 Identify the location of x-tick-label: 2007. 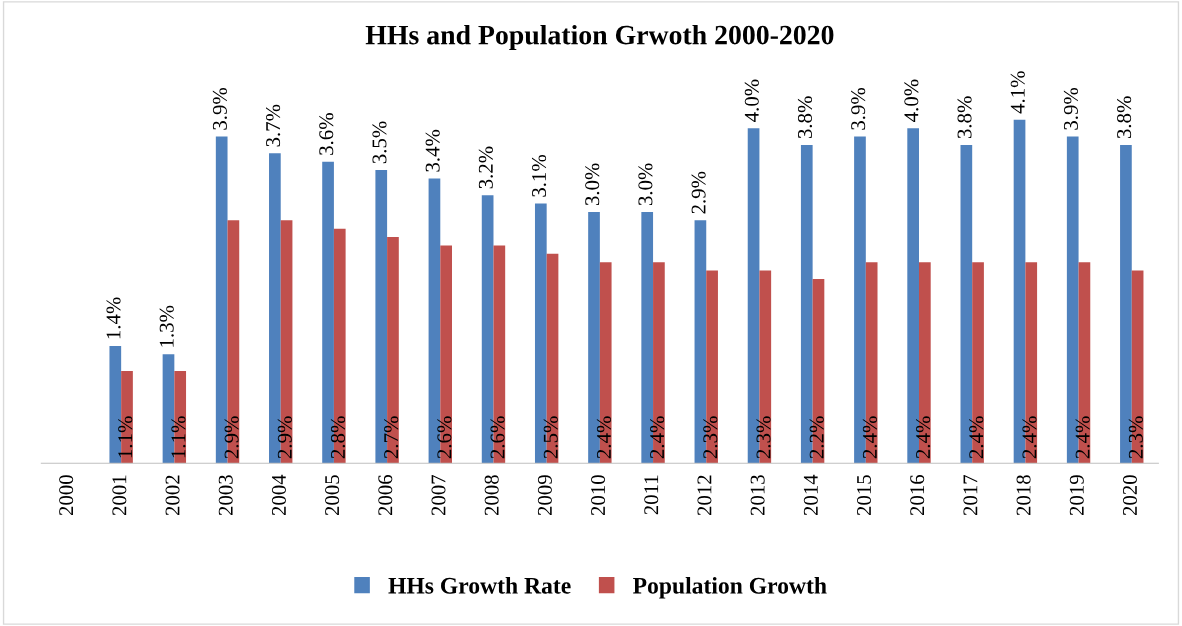
(438, 495).